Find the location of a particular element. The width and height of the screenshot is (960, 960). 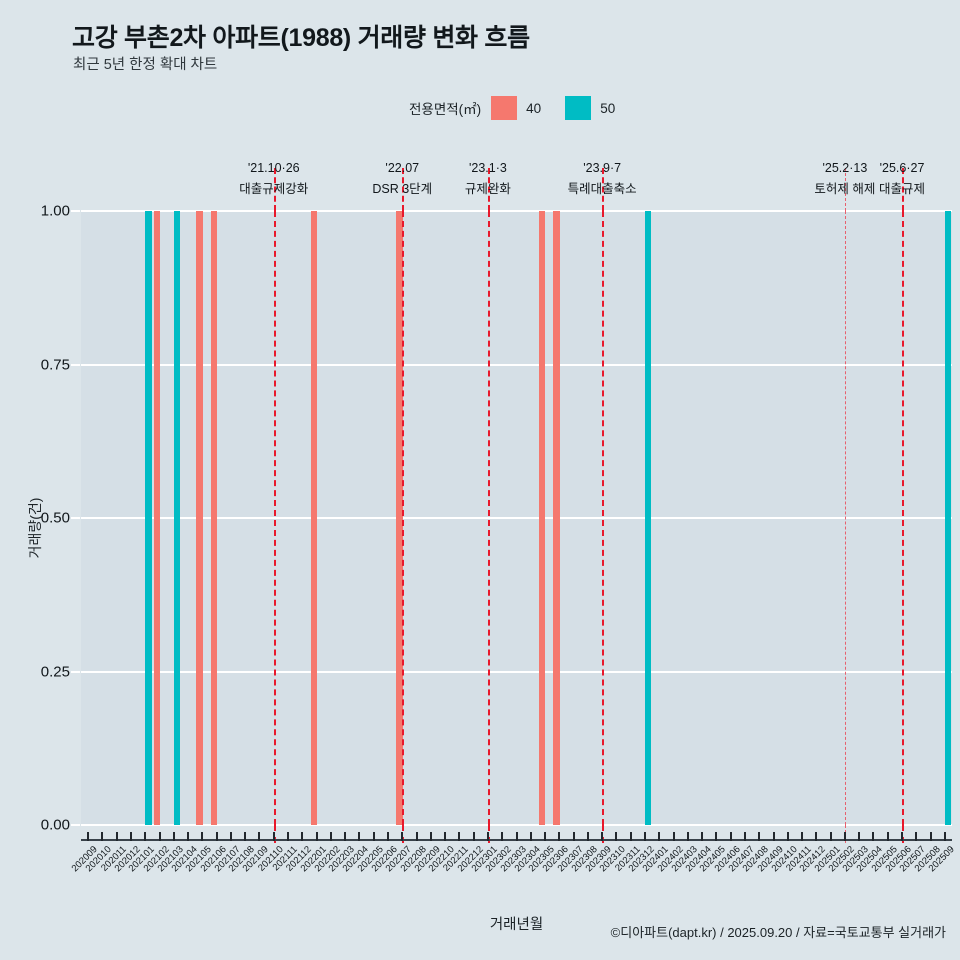

y-tick-label: 0.00 is located at coordinates (55, 825).